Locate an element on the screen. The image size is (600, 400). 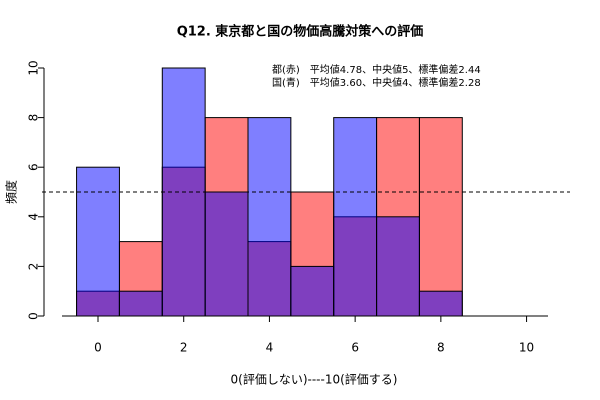
x-tick-label: 6 is located at coordinates (355, 348).